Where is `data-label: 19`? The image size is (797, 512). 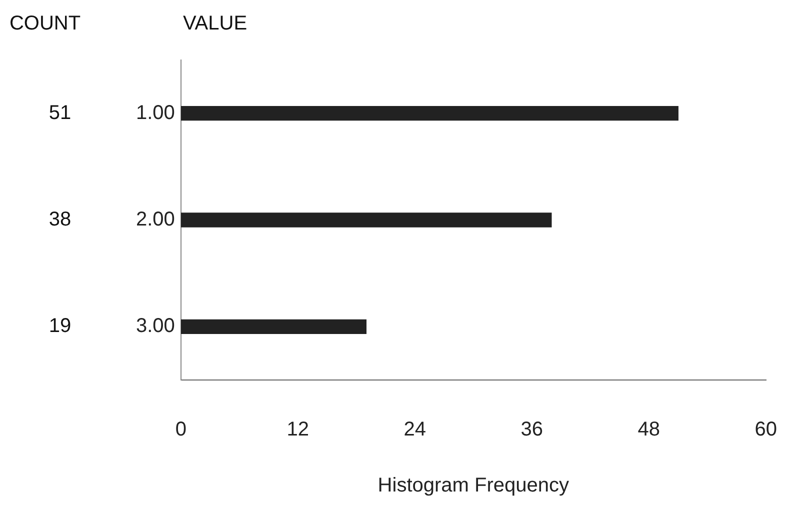 data-label: 19 is located at coordinates (60, 326).